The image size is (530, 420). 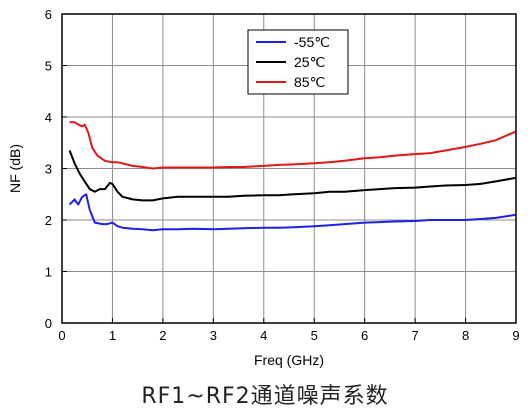 I want to click on x-tick-label: 9, so click(x=515, y=335).